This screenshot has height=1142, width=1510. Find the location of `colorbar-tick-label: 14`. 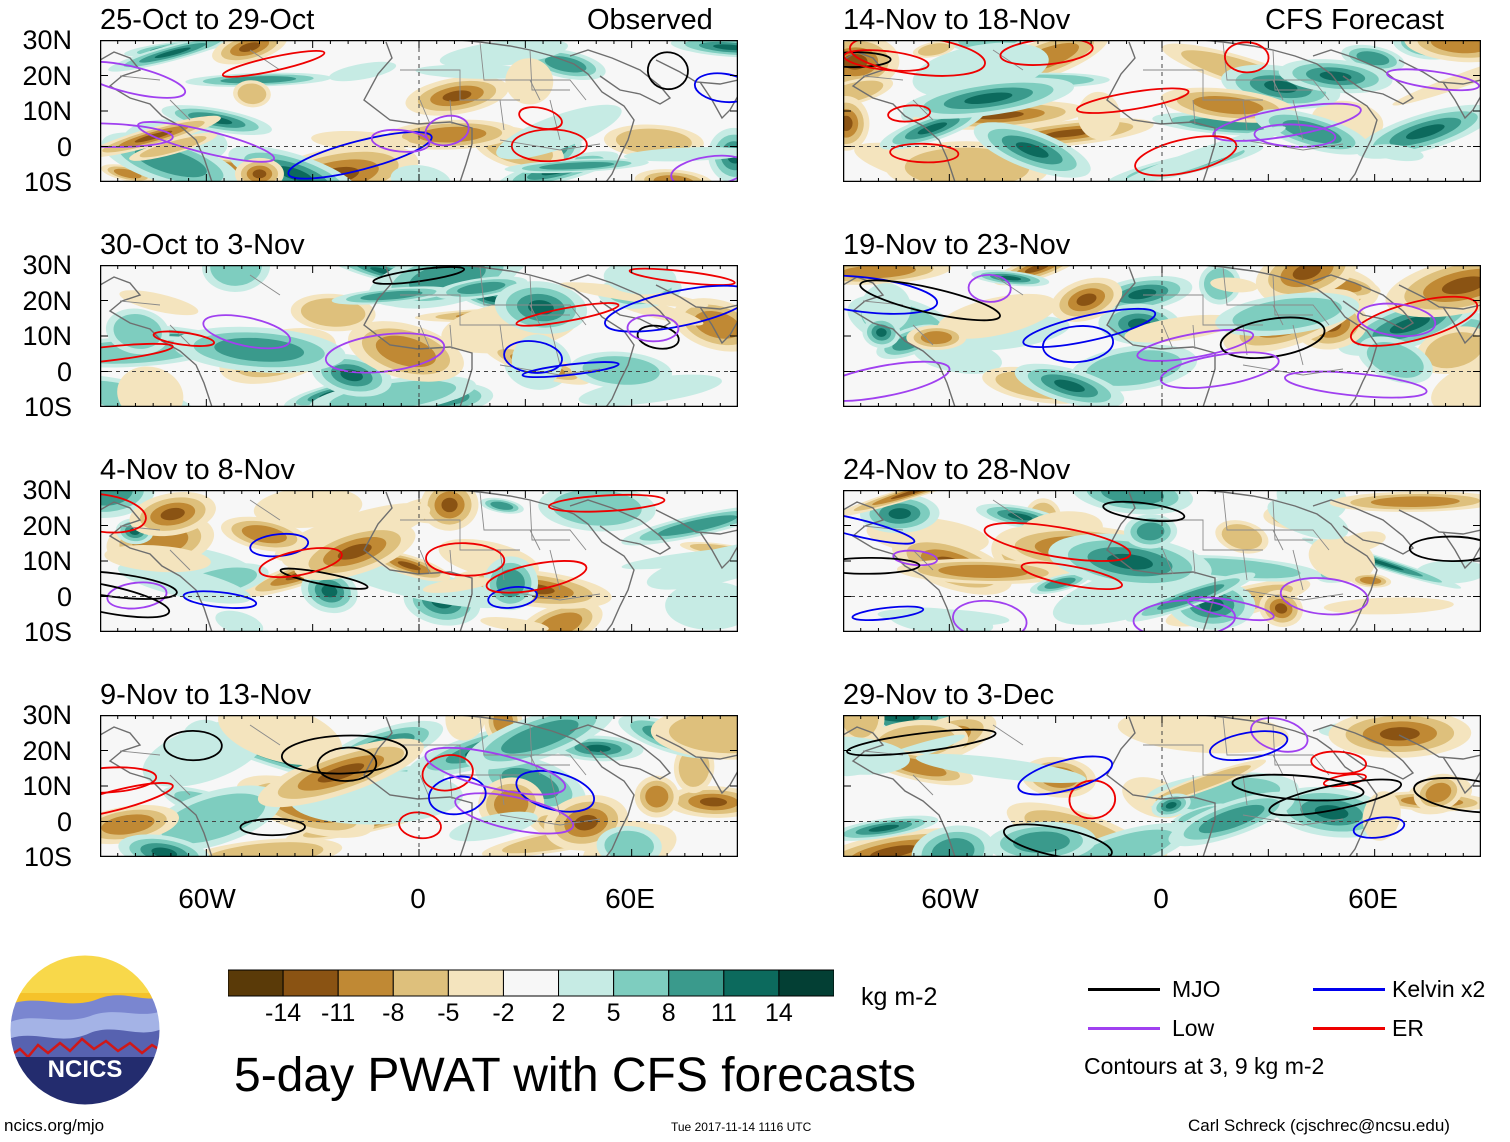

colorbar-tick-label: 14 is located at coordinates (779, 1013).